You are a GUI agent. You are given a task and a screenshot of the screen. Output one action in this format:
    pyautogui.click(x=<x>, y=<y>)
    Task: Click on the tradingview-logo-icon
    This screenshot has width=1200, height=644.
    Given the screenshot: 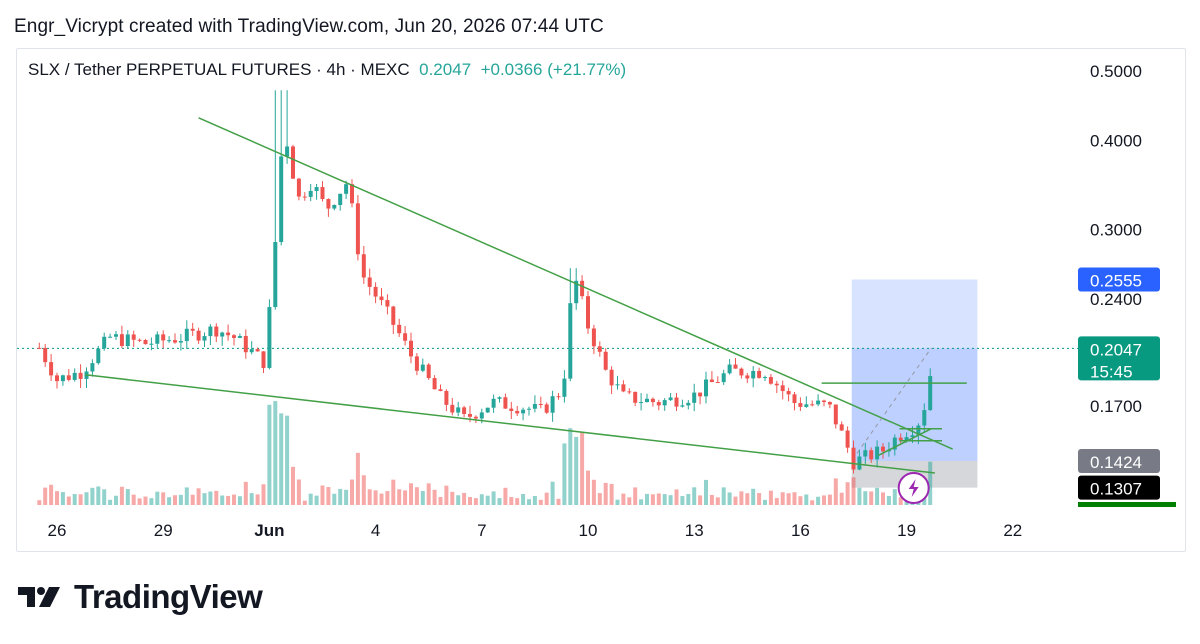 What is the action you would take?
    pyautogui.click(x=39, y=597)
    